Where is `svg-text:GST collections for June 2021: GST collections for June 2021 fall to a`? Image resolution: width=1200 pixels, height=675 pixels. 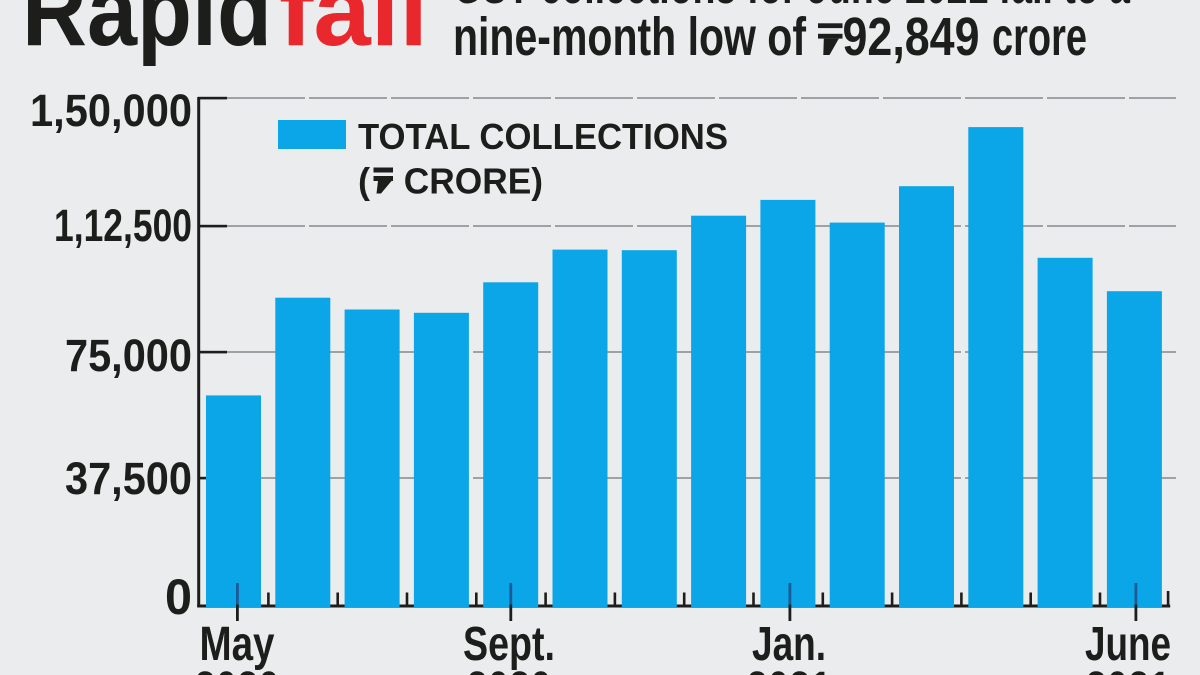
svg-text:GST collections for June 2021: GST collections for June 2021 fall to a is located at coordinates (792, 7).